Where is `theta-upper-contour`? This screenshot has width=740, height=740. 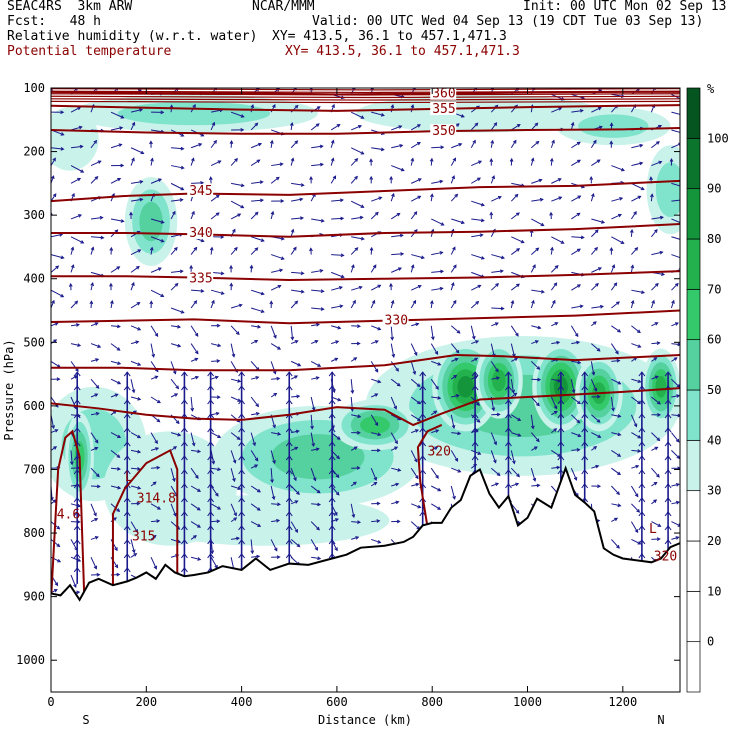
theta-upper-contour is located at coordinates (365, 92).